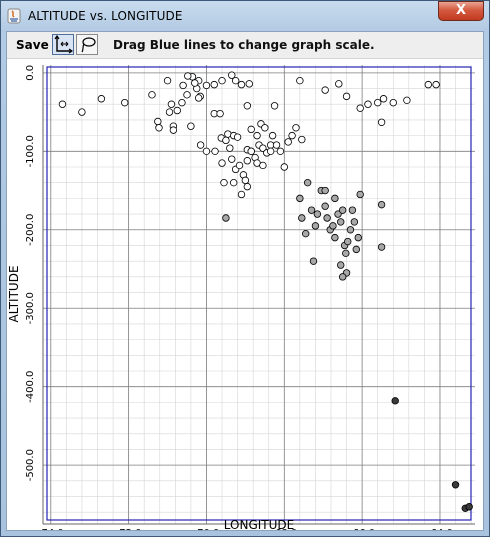 The image size is (490, 537). Describe the element at coordinates (129, 529) in the screenshot. I see `x-tick-label: -72.0` at that location.